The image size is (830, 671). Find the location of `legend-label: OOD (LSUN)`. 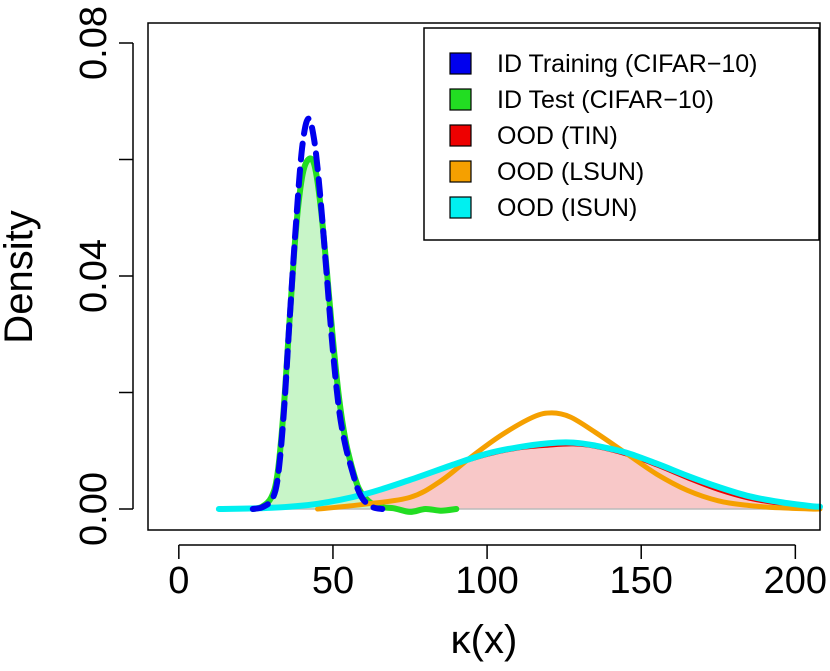

legend-label: OOD (LSUN) is located at coordinates (570, 172).